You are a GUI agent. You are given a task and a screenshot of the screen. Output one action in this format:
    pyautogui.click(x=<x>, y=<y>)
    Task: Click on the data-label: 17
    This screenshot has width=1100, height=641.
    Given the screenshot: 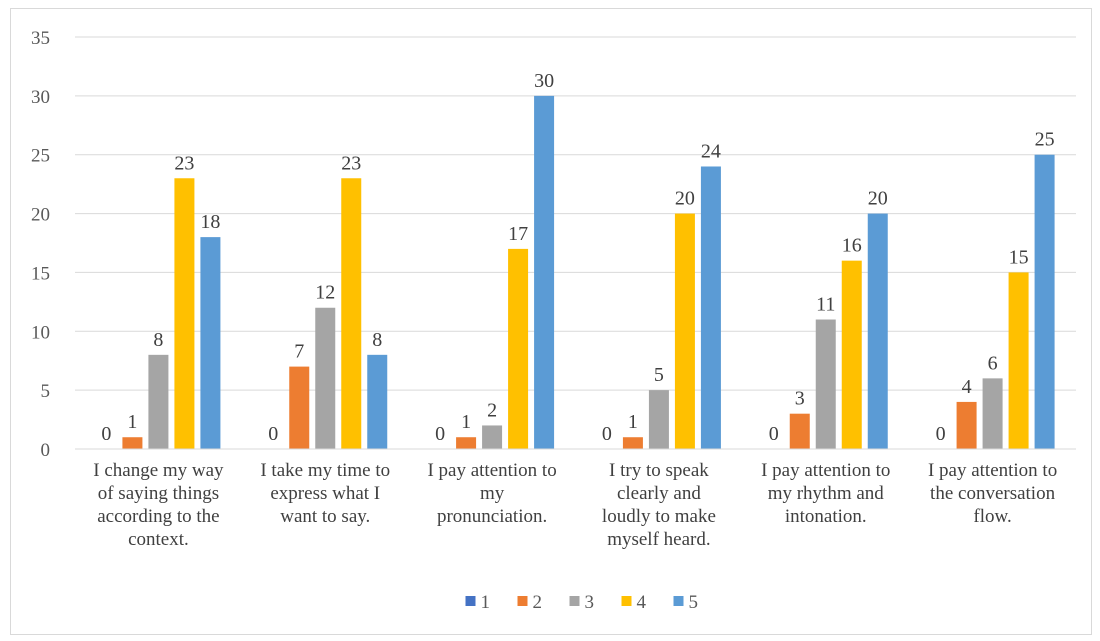 What is the action you would take?
    pyautogui.click(x=518, y=234)
    